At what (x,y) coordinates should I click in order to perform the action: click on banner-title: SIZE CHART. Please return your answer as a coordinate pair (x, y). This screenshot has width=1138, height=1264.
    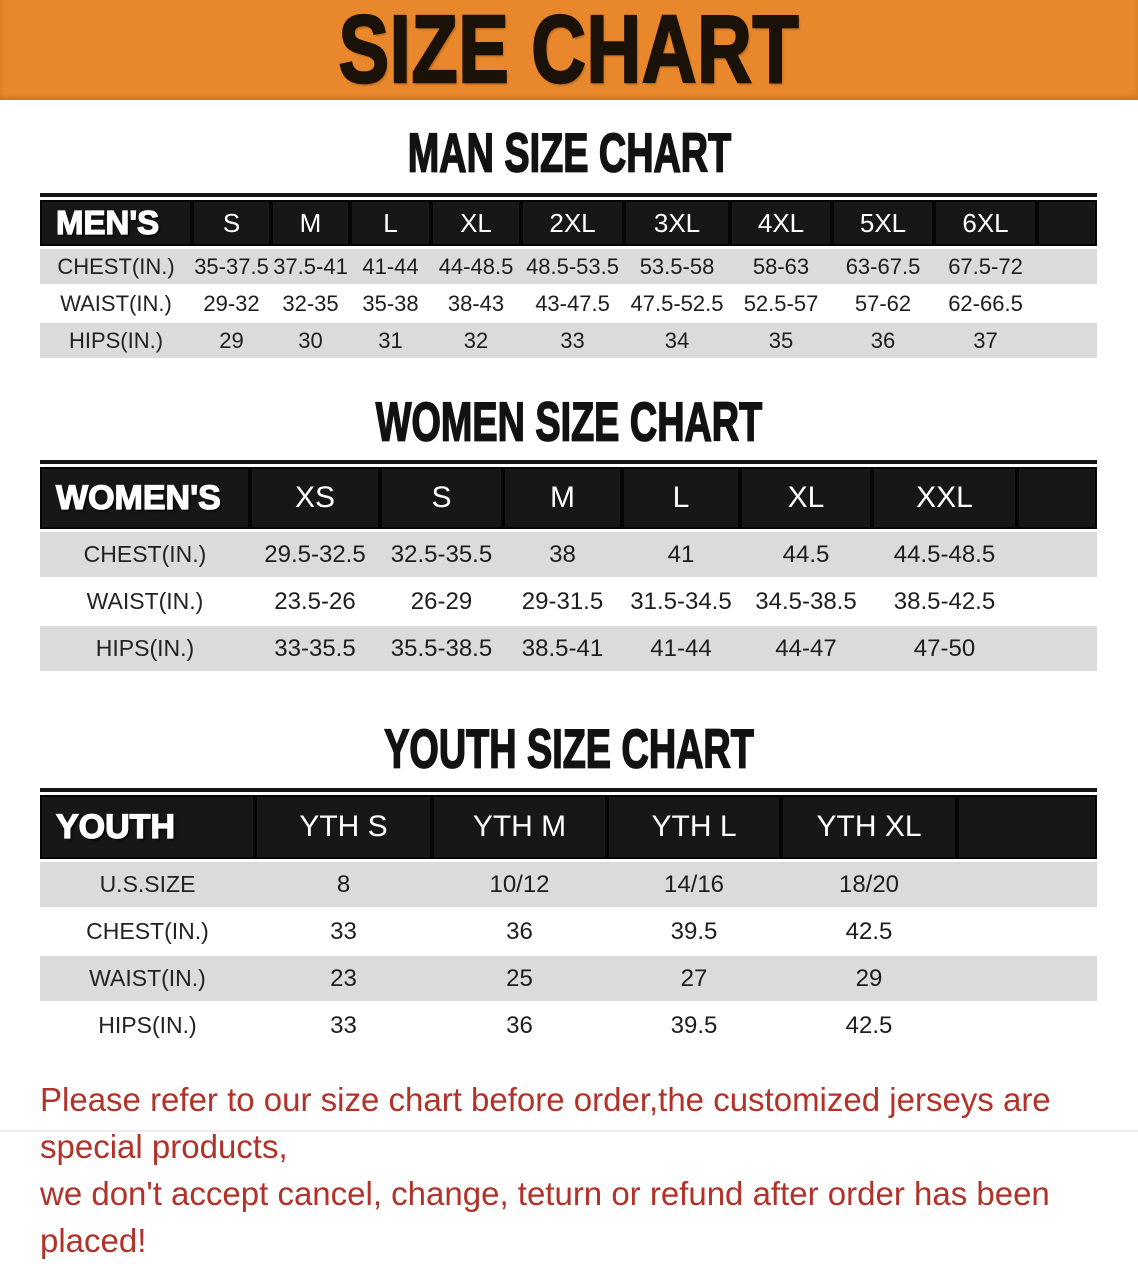
    Looking at the image, I should click on (569, 52).